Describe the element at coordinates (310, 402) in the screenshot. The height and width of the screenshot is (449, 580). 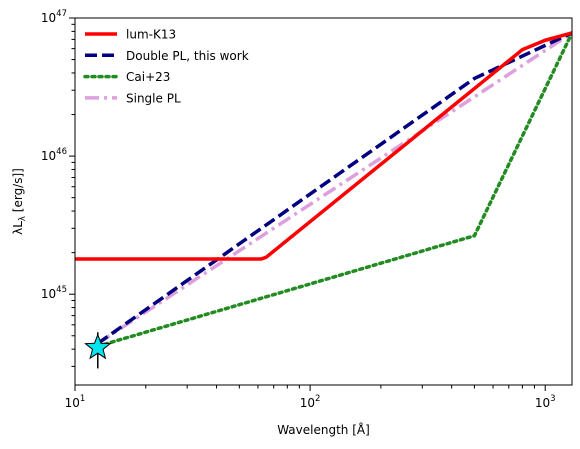
I see `x-tick-label: 10²` at that location.